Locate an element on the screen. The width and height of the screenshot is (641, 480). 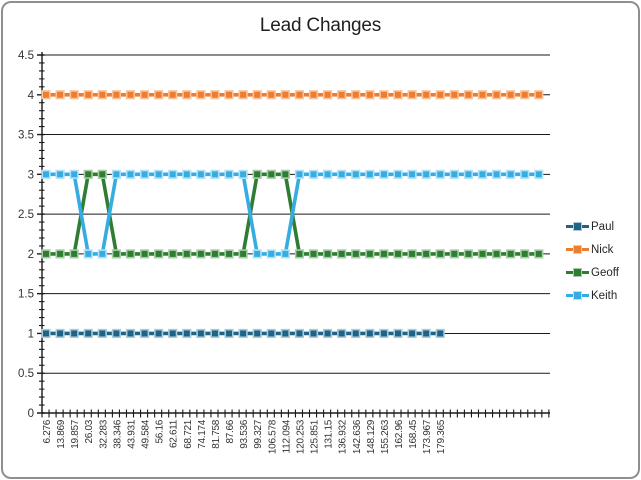
x-tick-label: 125.851 is located at coordinates (315, 436).